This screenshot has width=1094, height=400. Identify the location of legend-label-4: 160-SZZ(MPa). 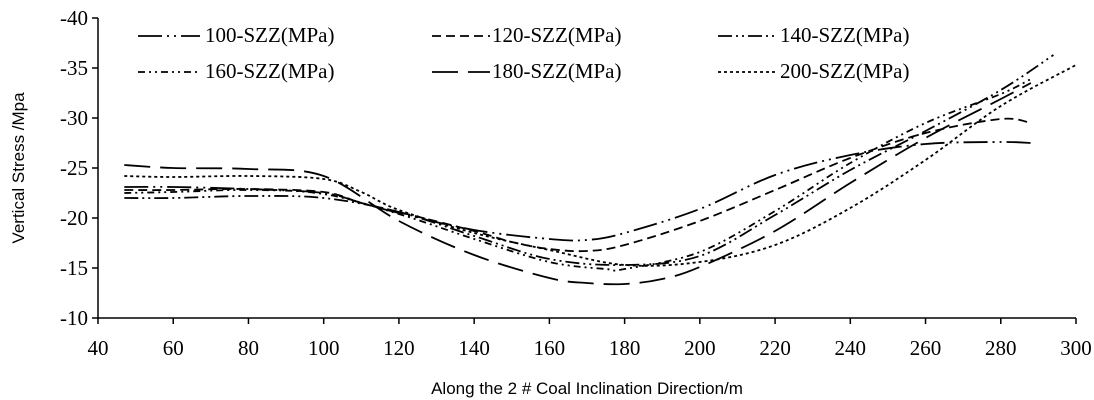
(270, 71).